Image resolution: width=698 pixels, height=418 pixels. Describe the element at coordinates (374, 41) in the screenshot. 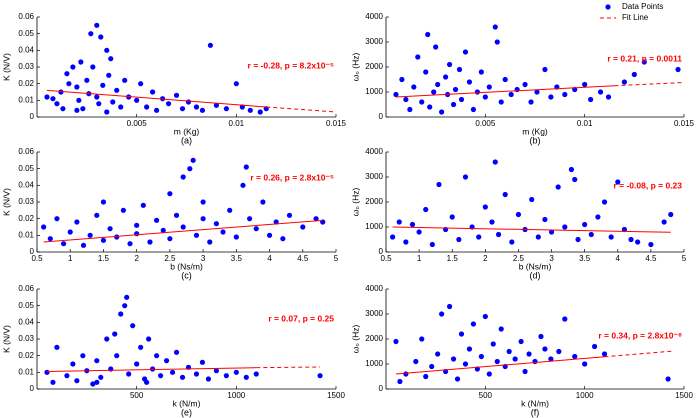

I see `y-tick-label: 3000` at that location.